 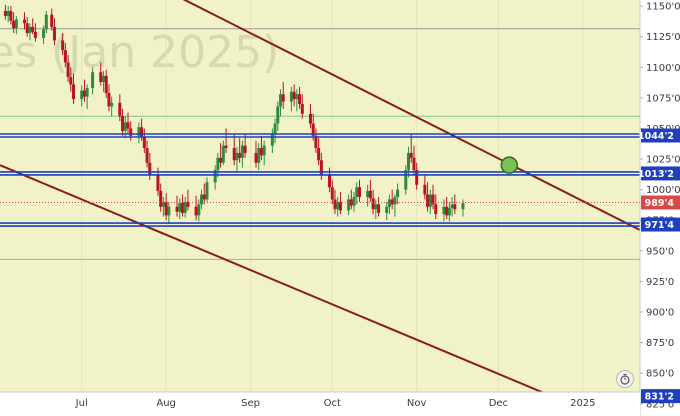 What do you see at coordinates (663, 160) in the screenshot?
I see `y-tick-label-5: 1025'0` at bounding box center [663, 160].